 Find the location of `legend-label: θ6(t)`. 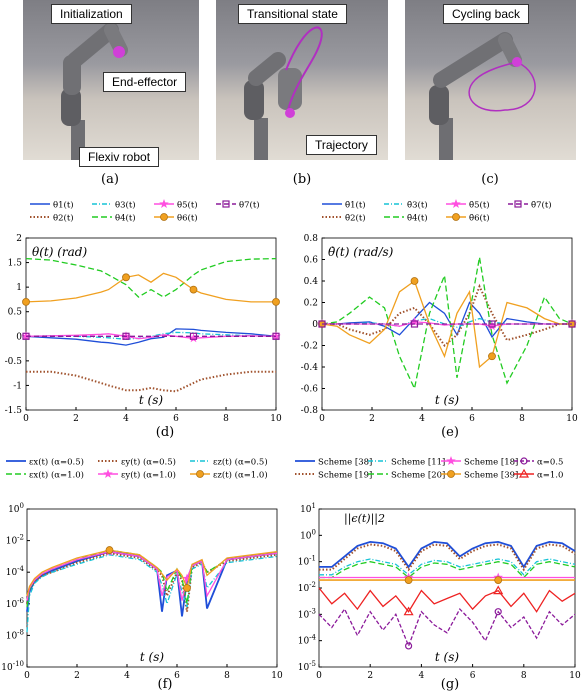

legend-label: θ6(t) is located at coordinates (187, 218).